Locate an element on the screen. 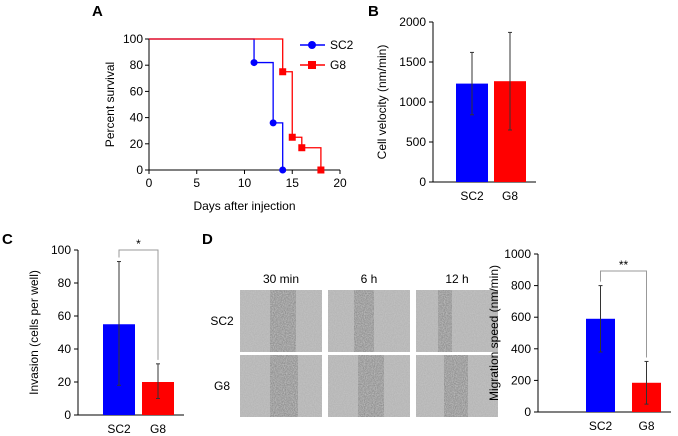 This screenshot has width=678, height=436. survival-line-g8 is located at coordinates (235, 104).